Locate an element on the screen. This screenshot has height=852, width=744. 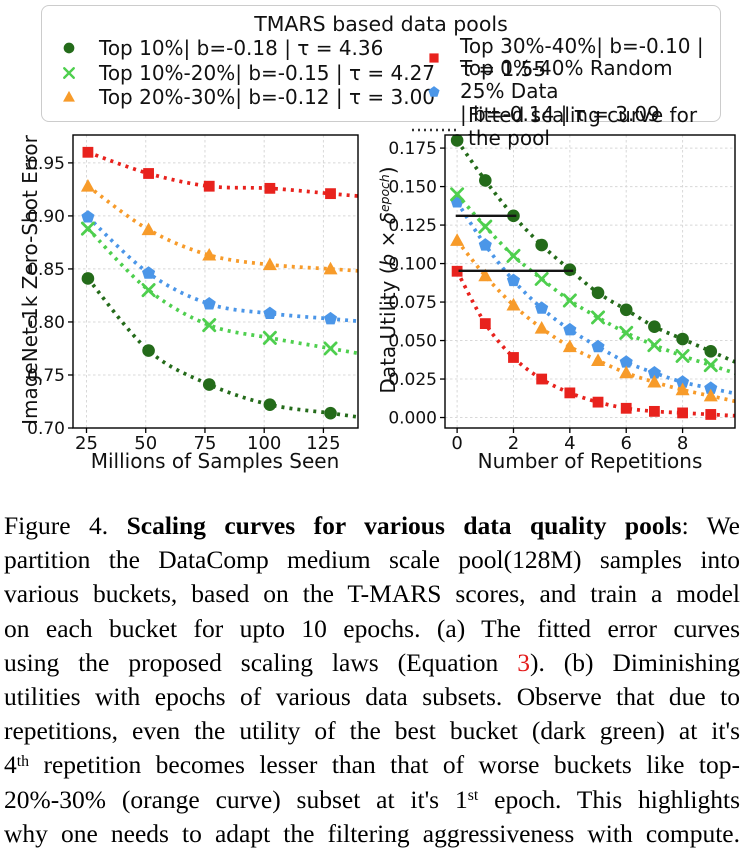
legend-item-top30-40: Top 30%-40%| b=-0.10 | τ = 1.55 is located at coordinates (571, 58).